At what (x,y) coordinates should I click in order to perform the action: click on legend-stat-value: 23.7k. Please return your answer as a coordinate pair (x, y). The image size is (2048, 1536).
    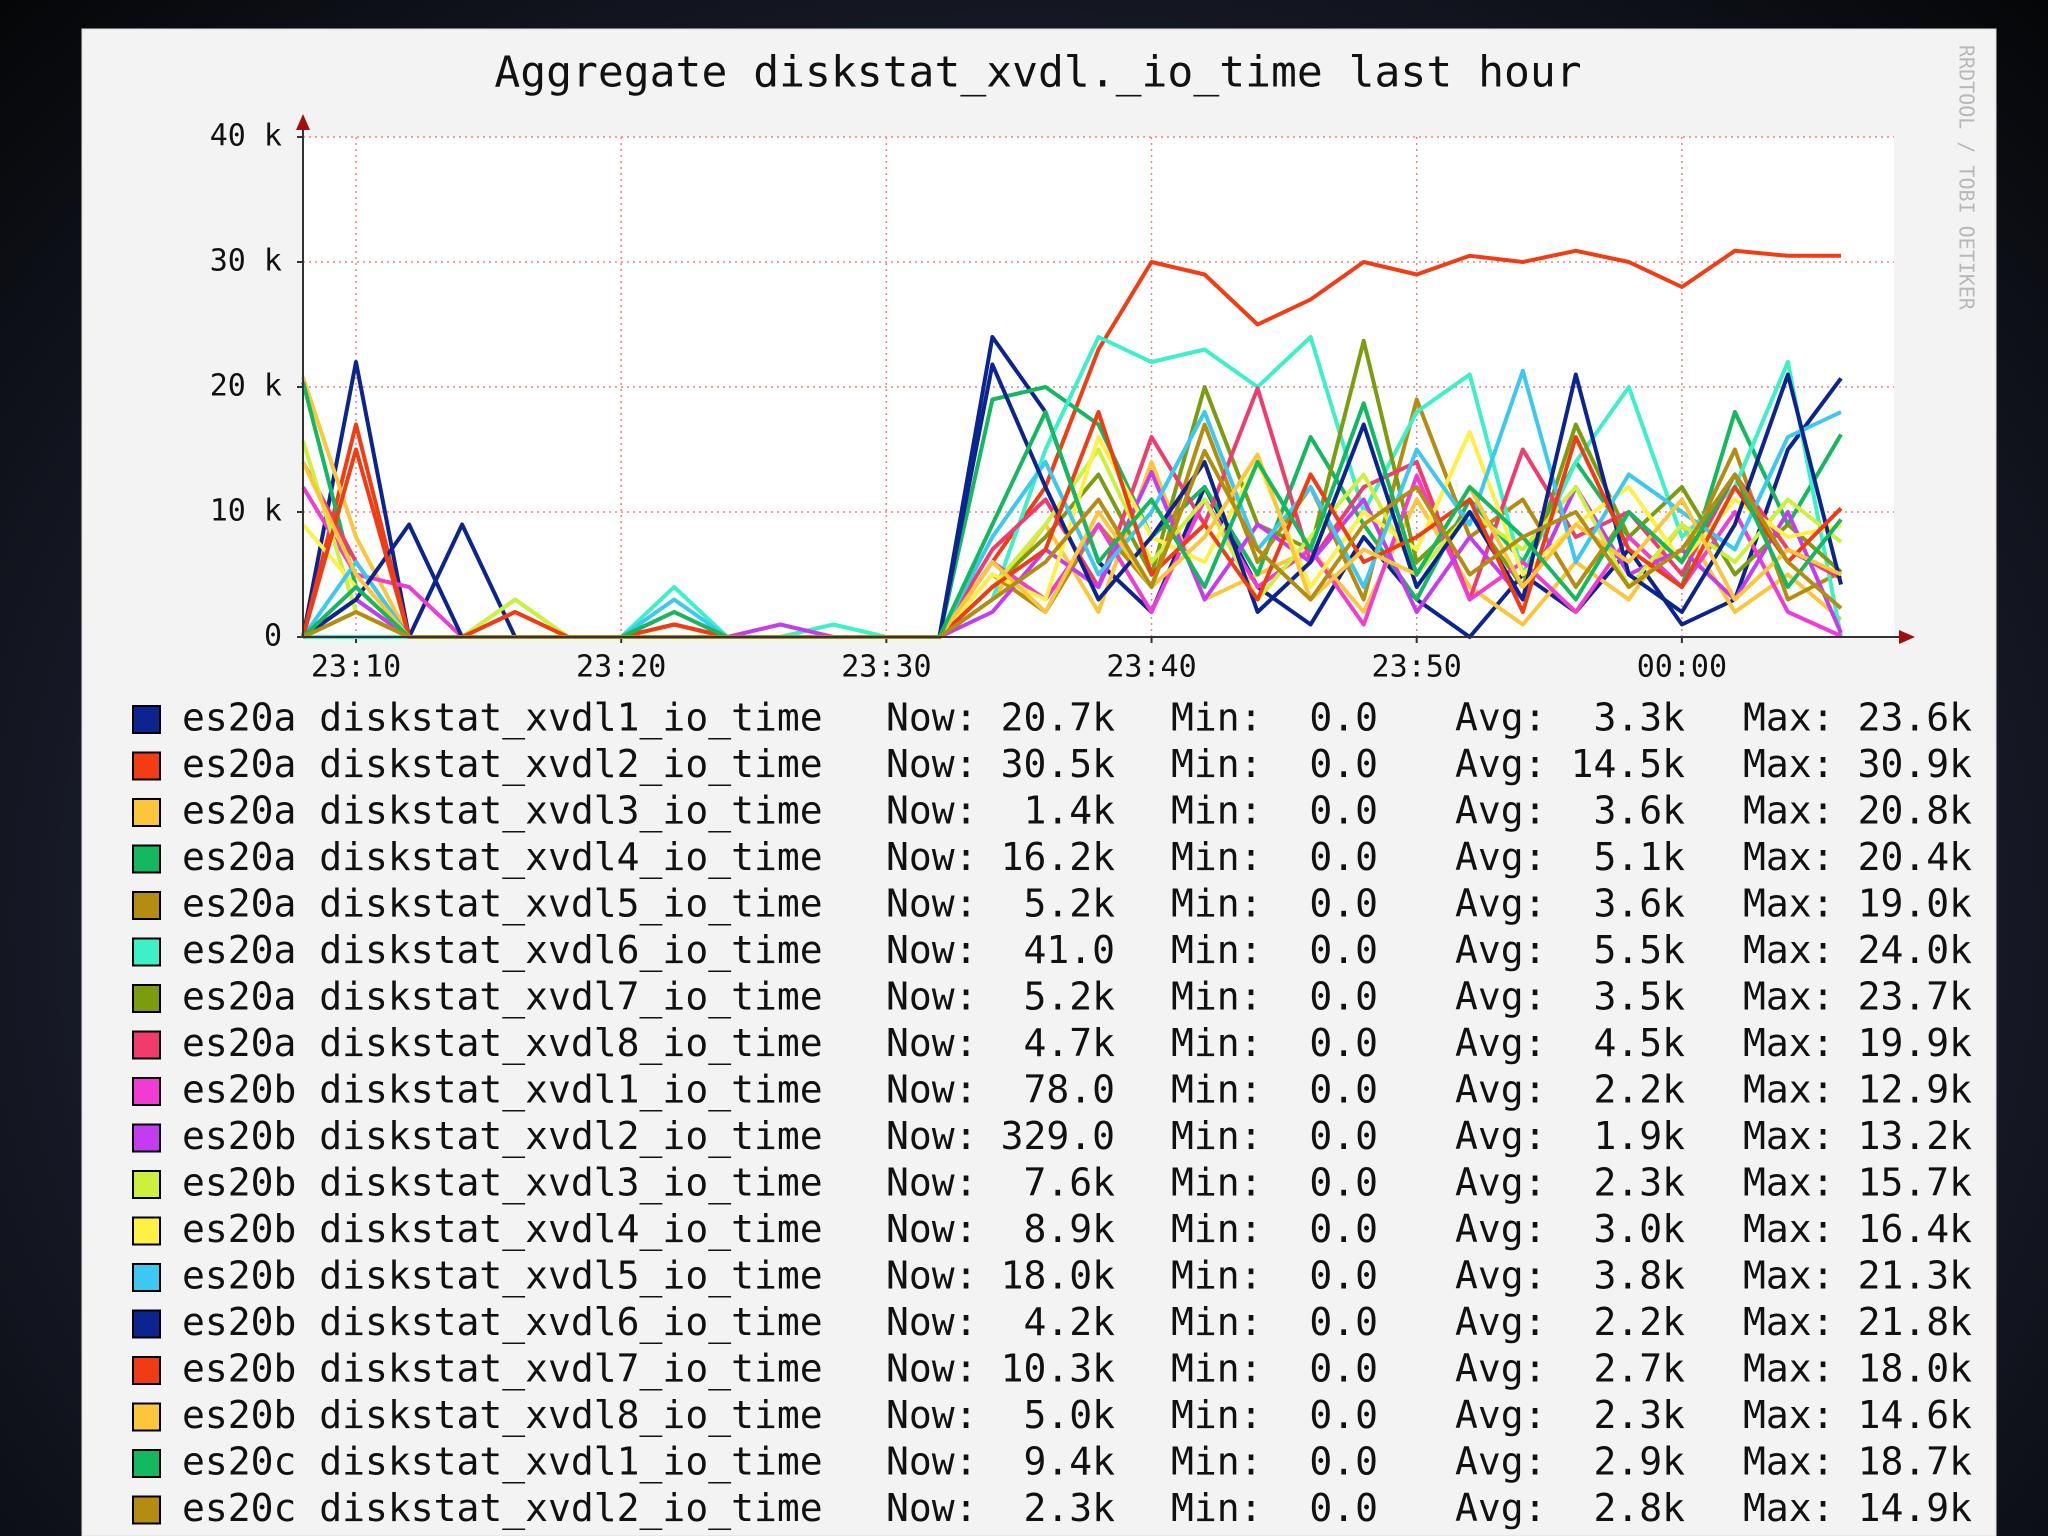
    Looking at the image, I should click on (1915, 997).